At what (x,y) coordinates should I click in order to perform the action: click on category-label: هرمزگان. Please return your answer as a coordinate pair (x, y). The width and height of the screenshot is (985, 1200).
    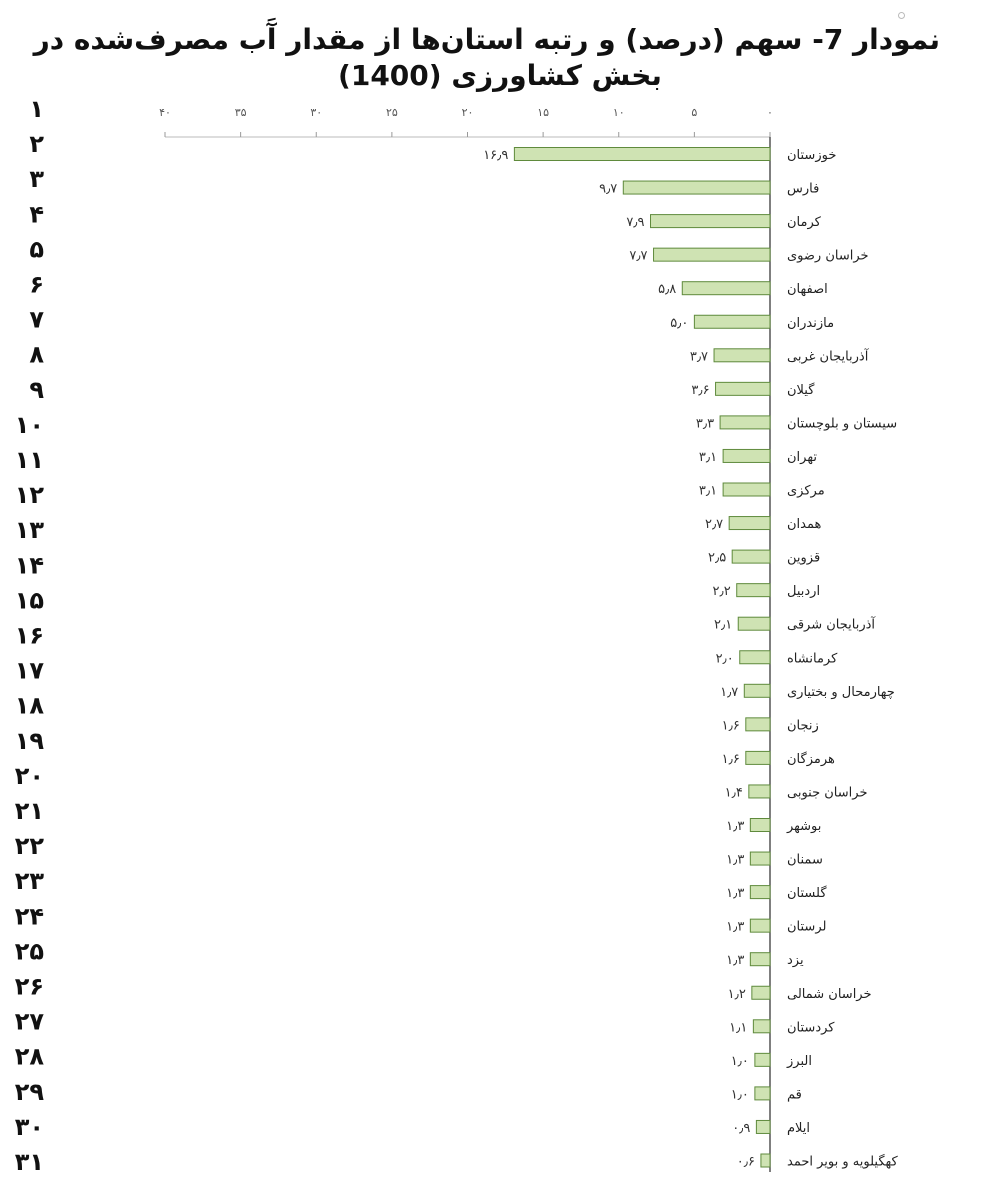
    Looking at the image, I should click on (811, 759).